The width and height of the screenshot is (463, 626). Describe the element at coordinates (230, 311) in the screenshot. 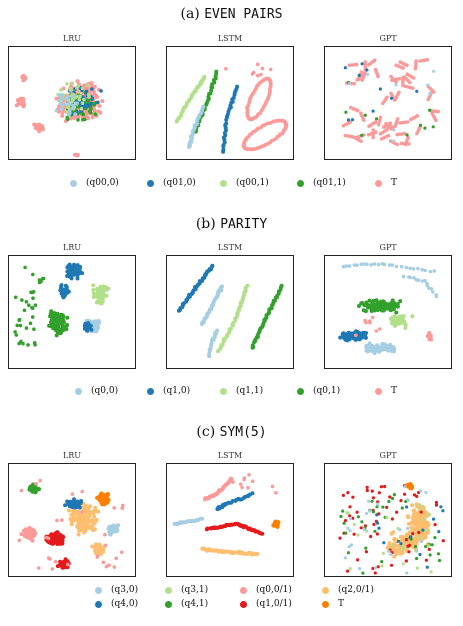

I see `scatter-b-lstm` at that location.